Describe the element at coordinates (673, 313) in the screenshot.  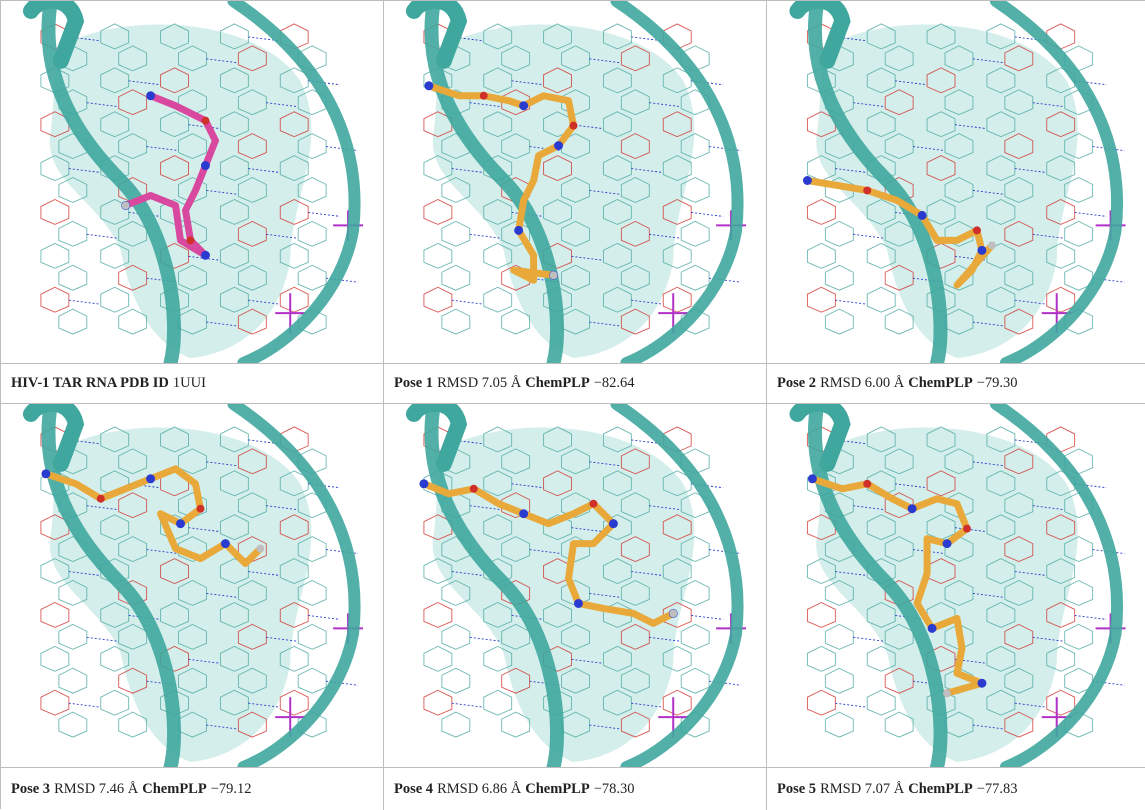
I see `phosphate-mark` at that location.